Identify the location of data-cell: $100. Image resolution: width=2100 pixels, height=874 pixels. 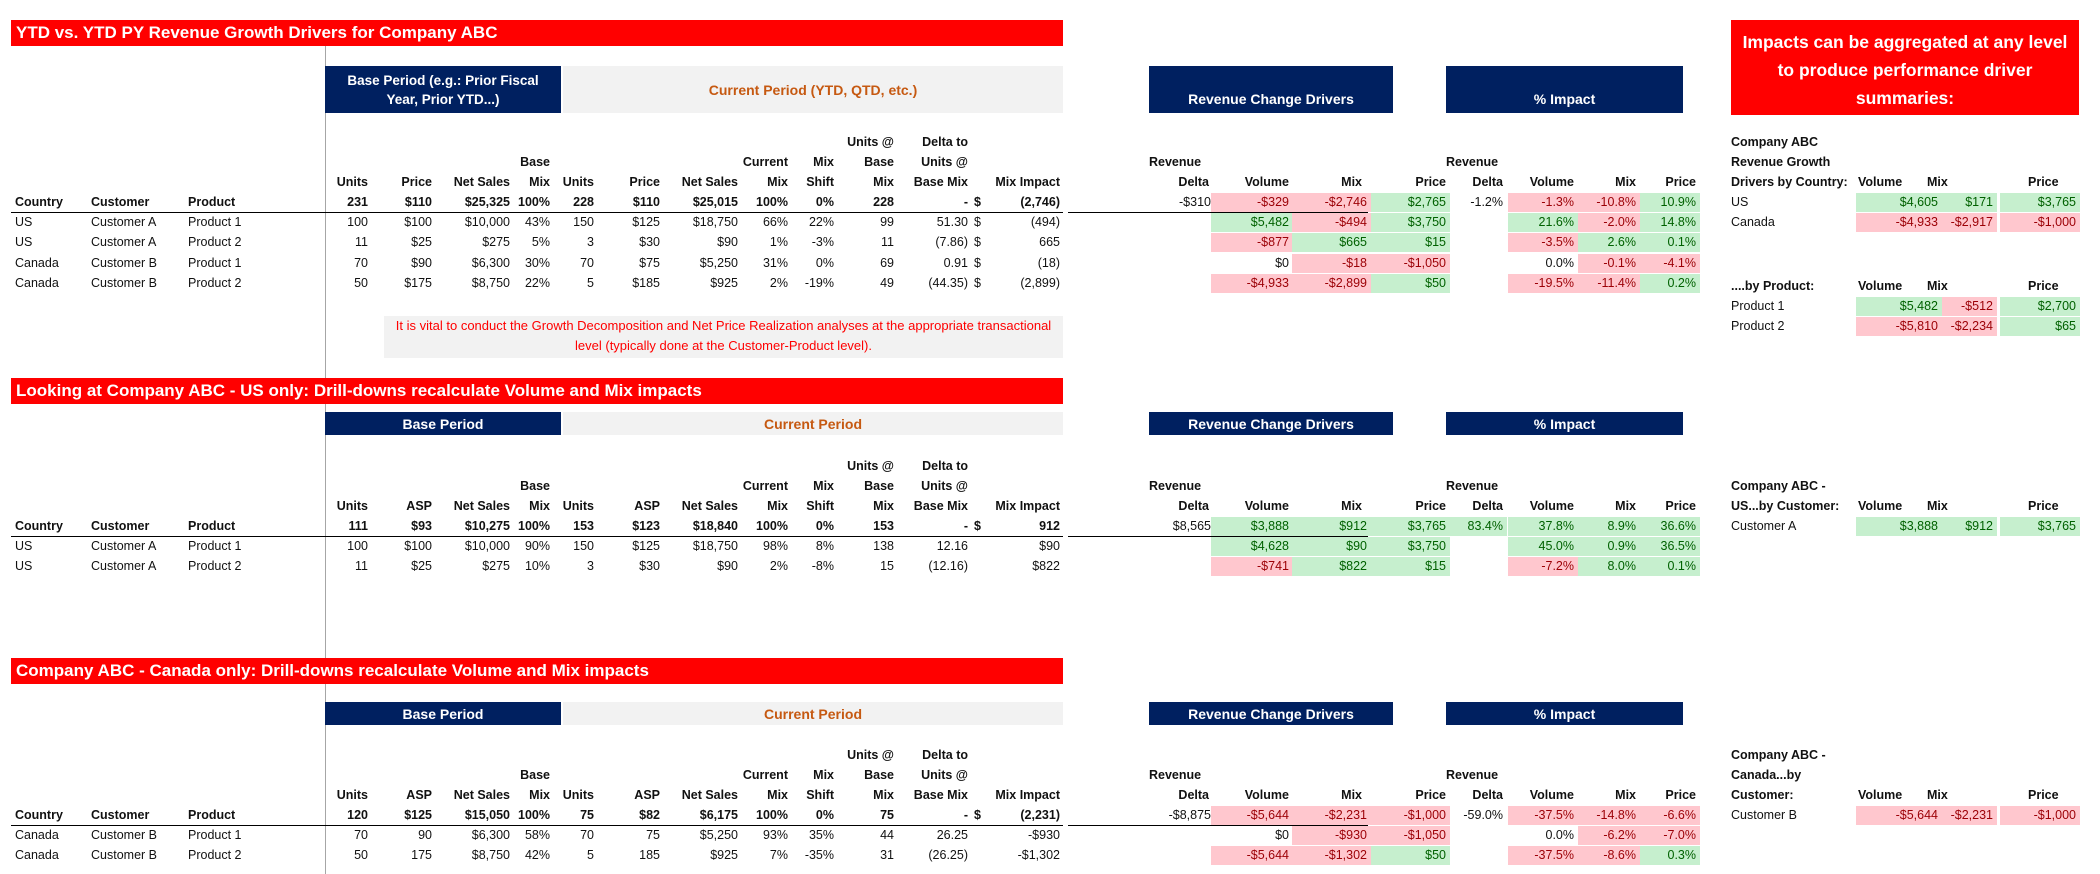
(418, 222).